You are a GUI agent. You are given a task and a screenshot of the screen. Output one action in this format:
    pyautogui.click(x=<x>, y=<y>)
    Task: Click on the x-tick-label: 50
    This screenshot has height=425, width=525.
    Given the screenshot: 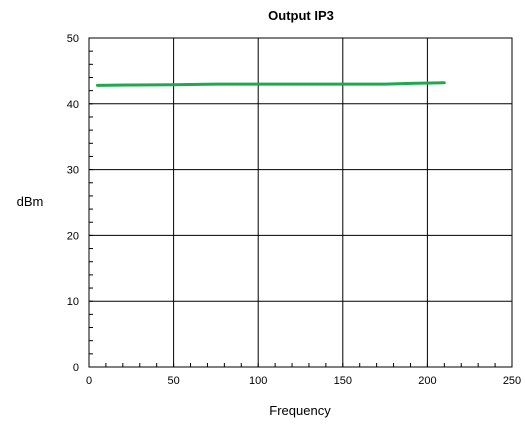 What is the action you would take?
    pyautogui.click(x=173, y=381)
    